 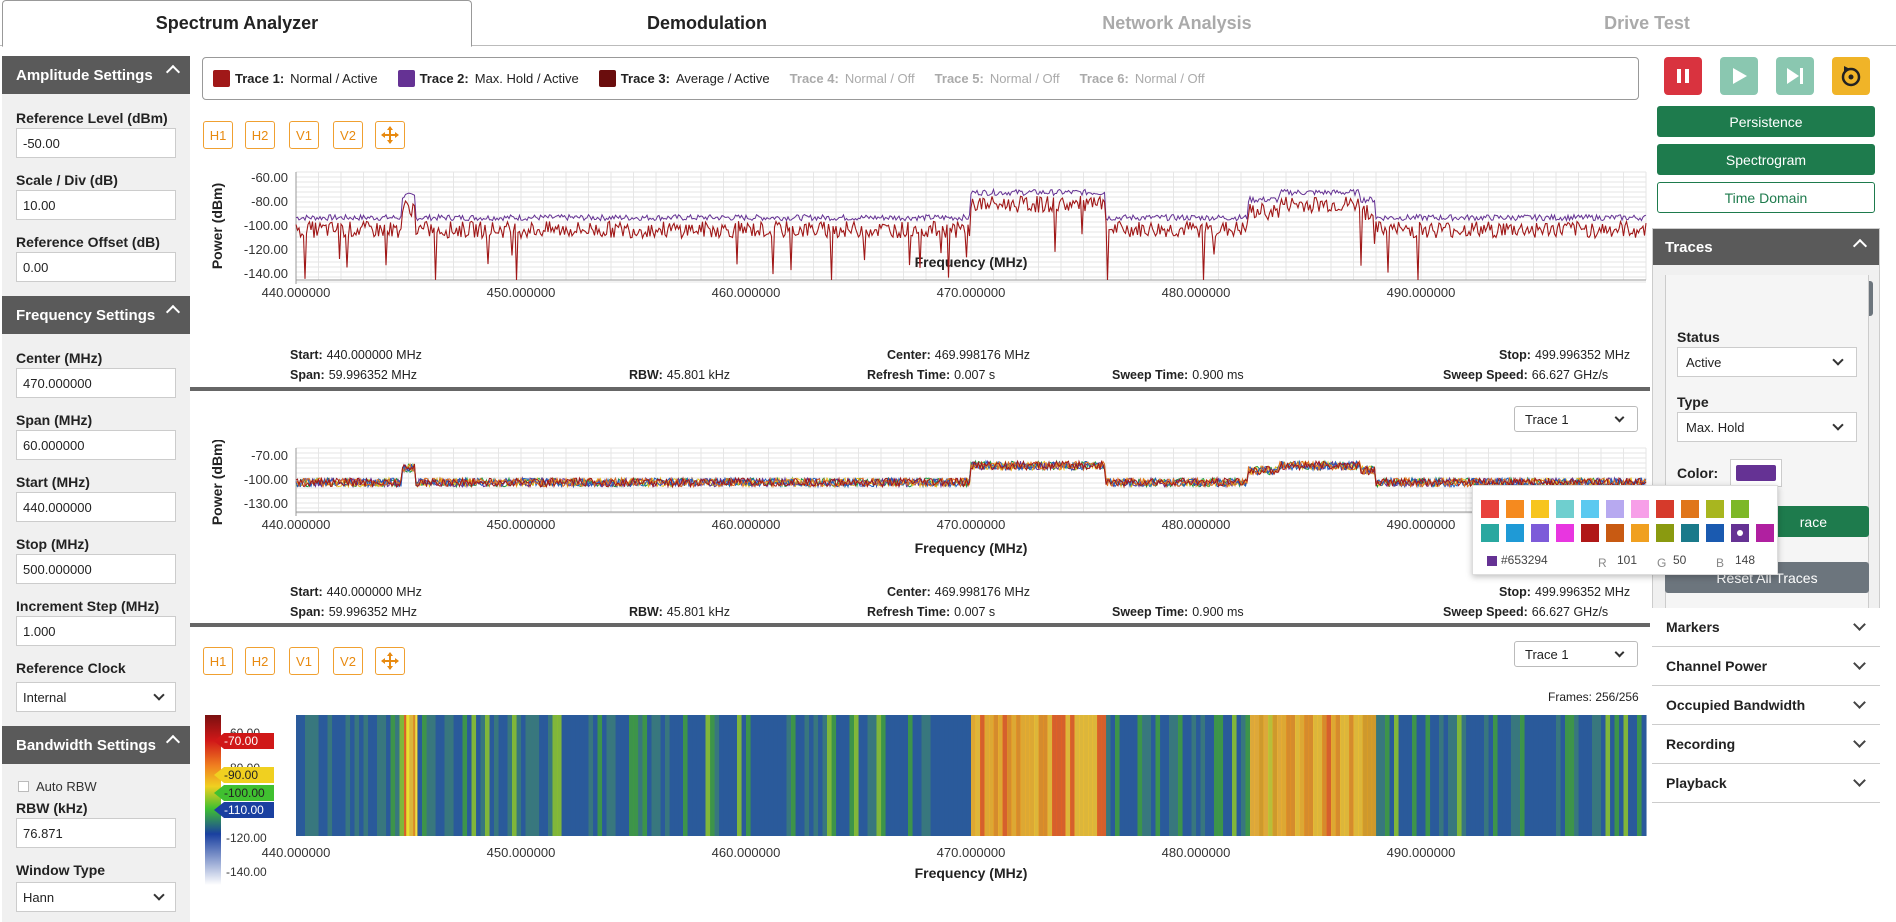 I want to click on type-select: Max. Hold, so click(x=1767, y=427).